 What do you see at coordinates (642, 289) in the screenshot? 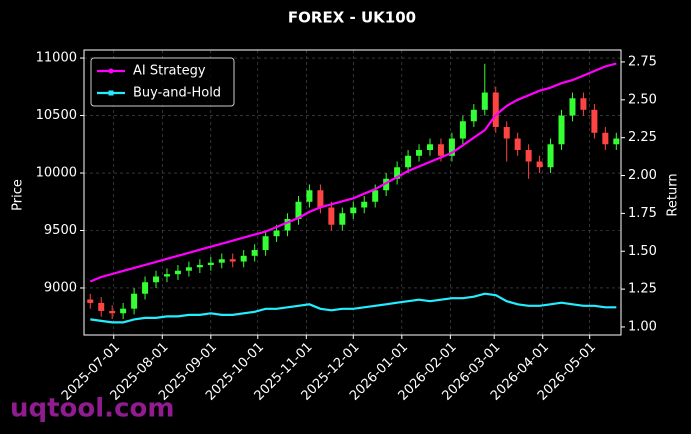
I see `y2-tick-label: 1.25` at bounding box center [642, 289].